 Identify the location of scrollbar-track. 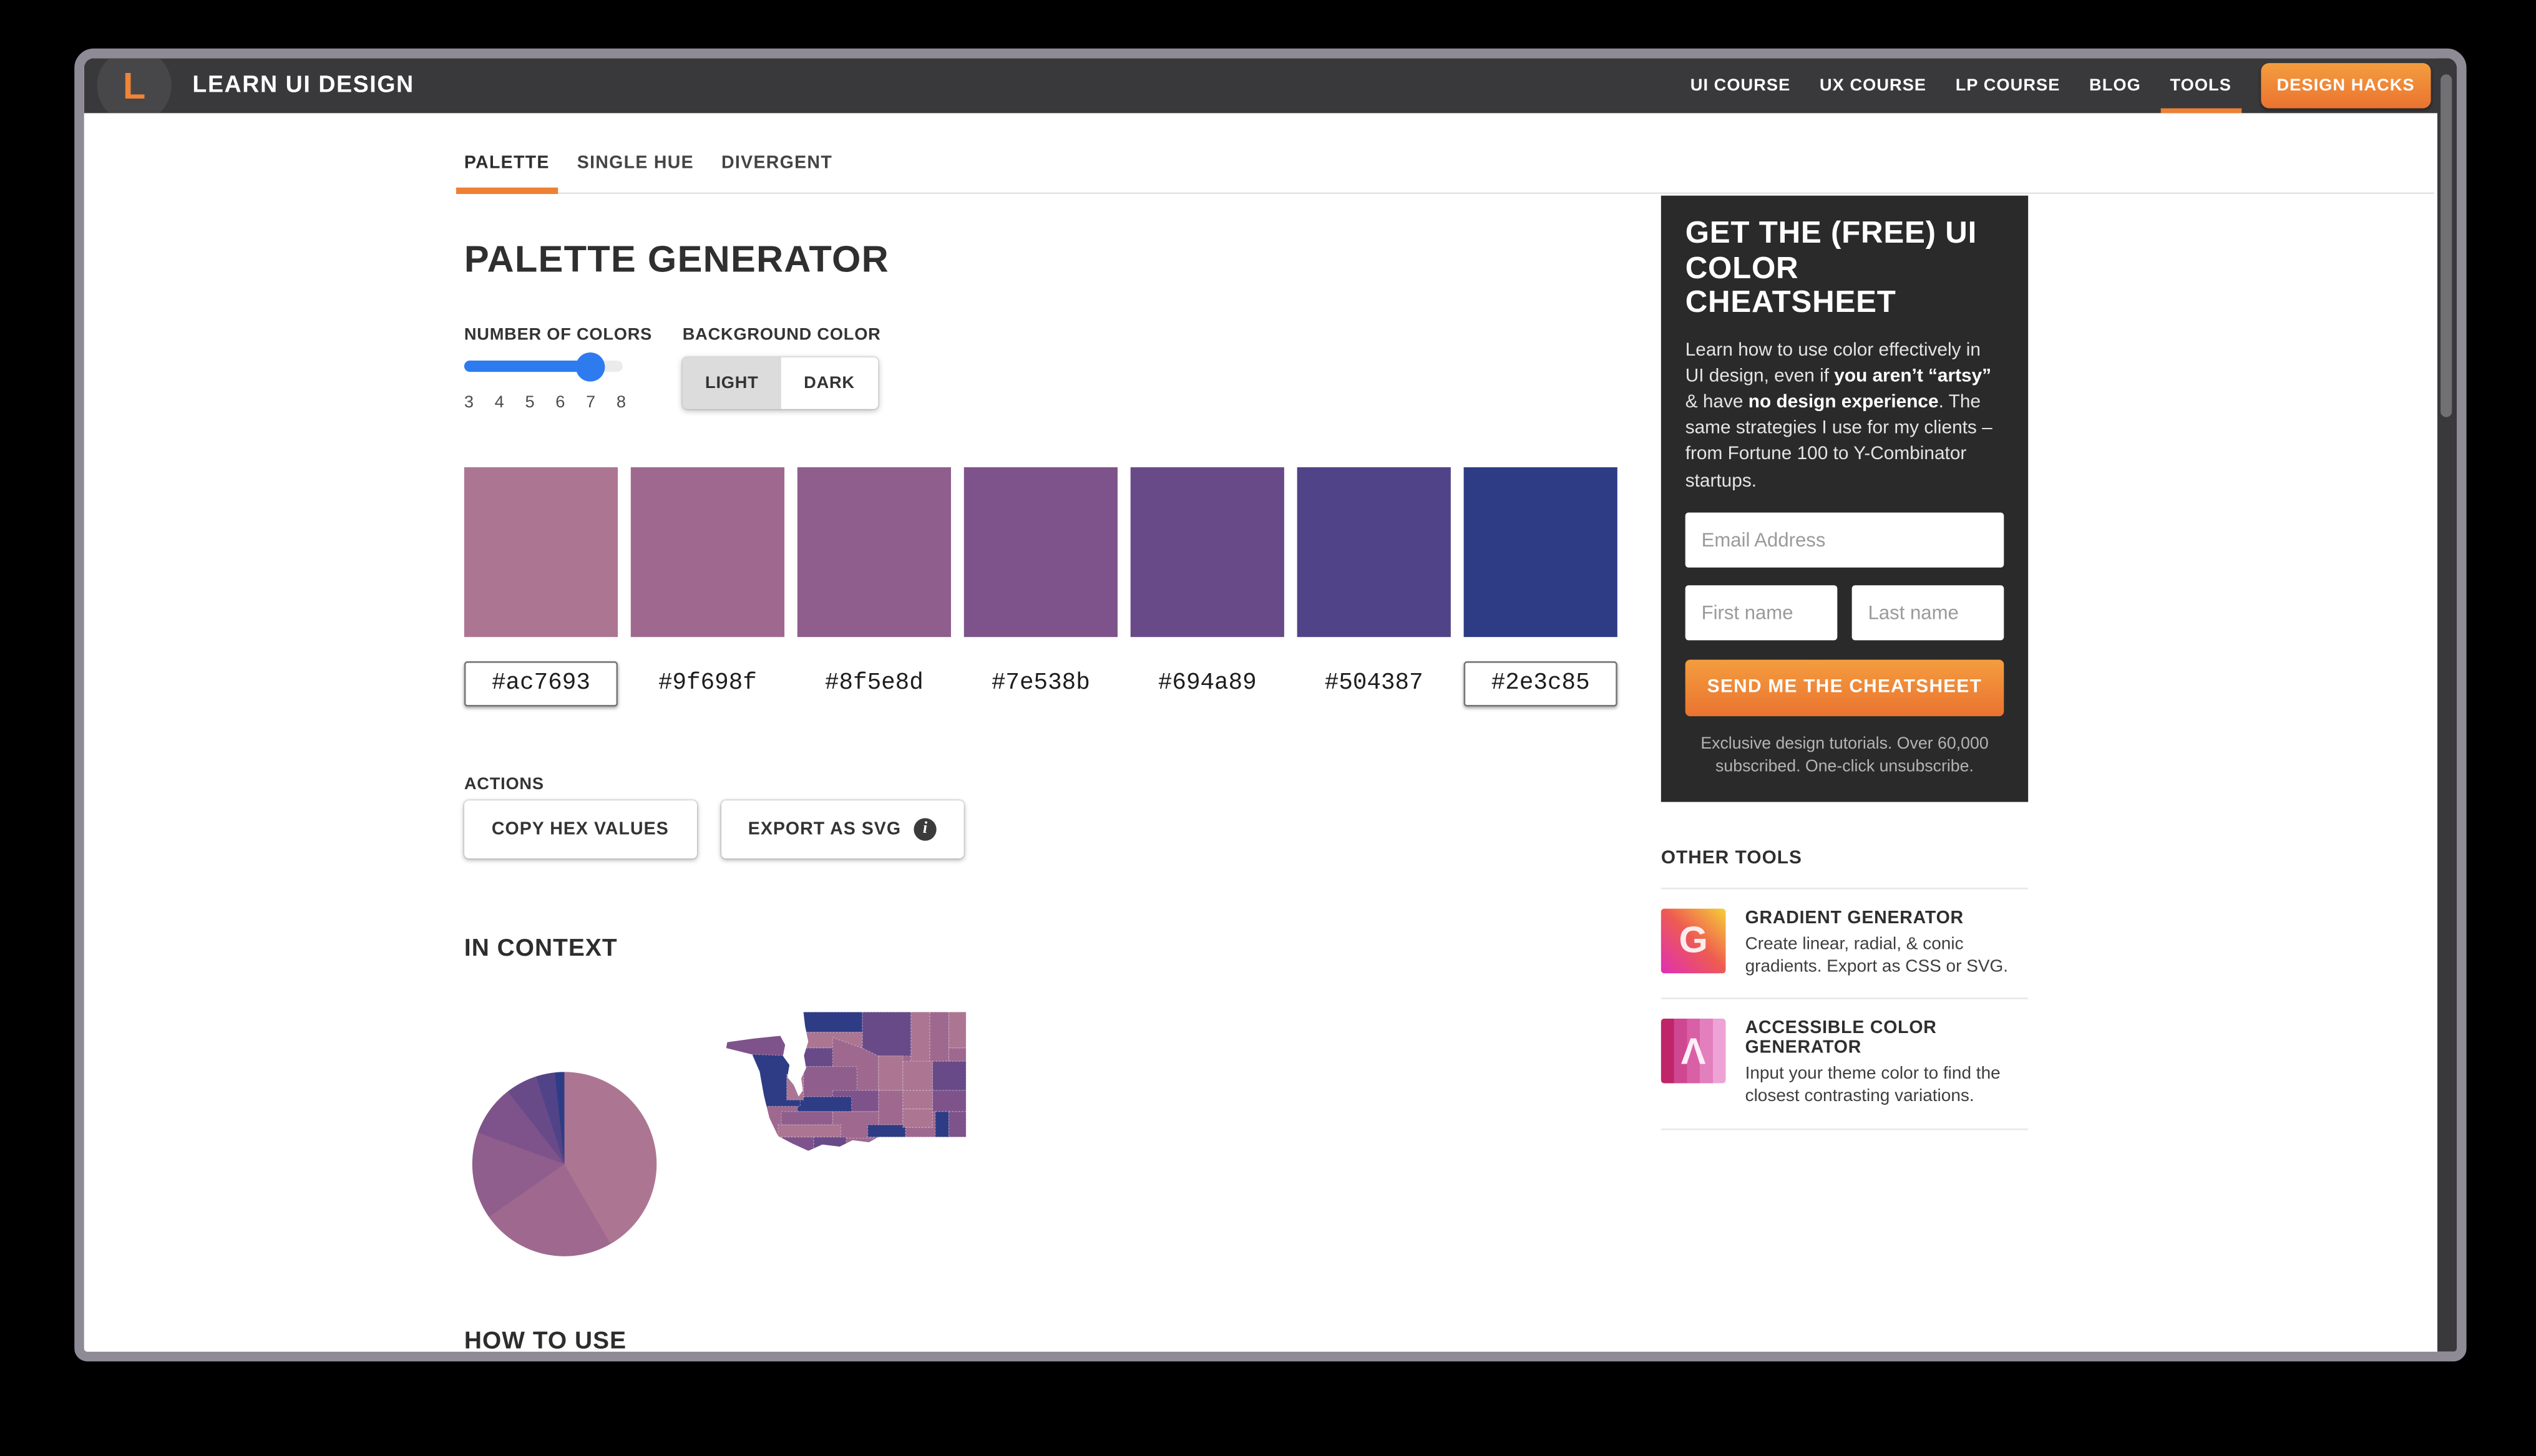
(2447, 705).